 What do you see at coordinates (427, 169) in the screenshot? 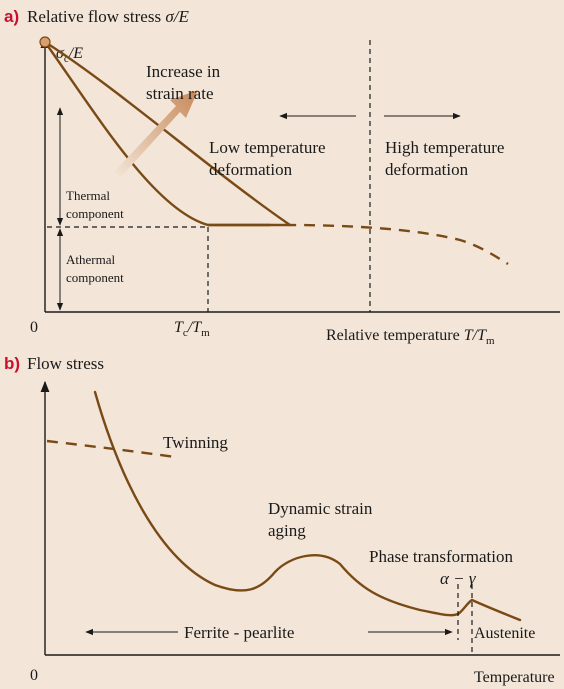
I see `high-temp-label-2: deformation` at bounding box center [427, 169].